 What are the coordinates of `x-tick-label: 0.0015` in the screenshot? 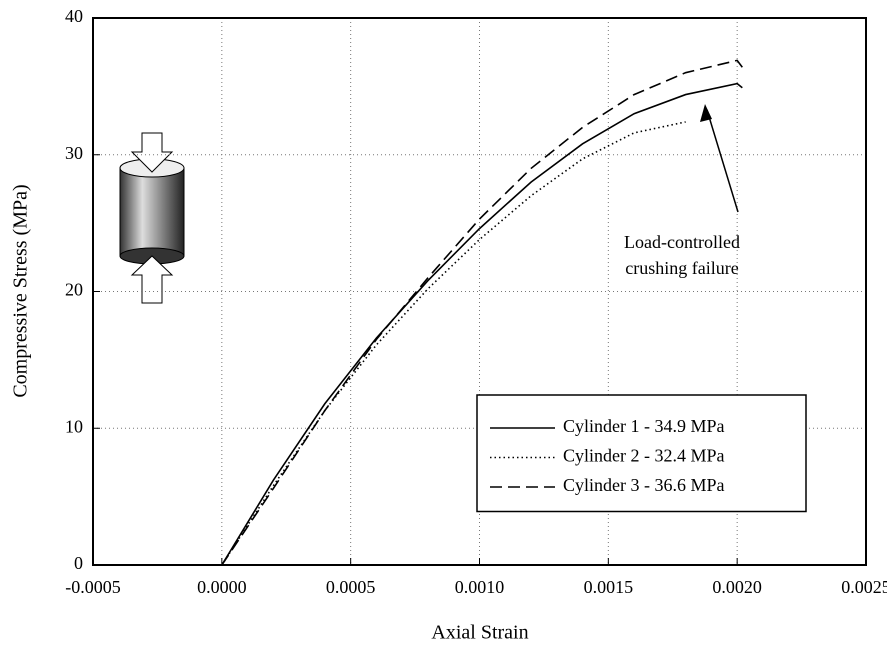 It's located at (609, 587).